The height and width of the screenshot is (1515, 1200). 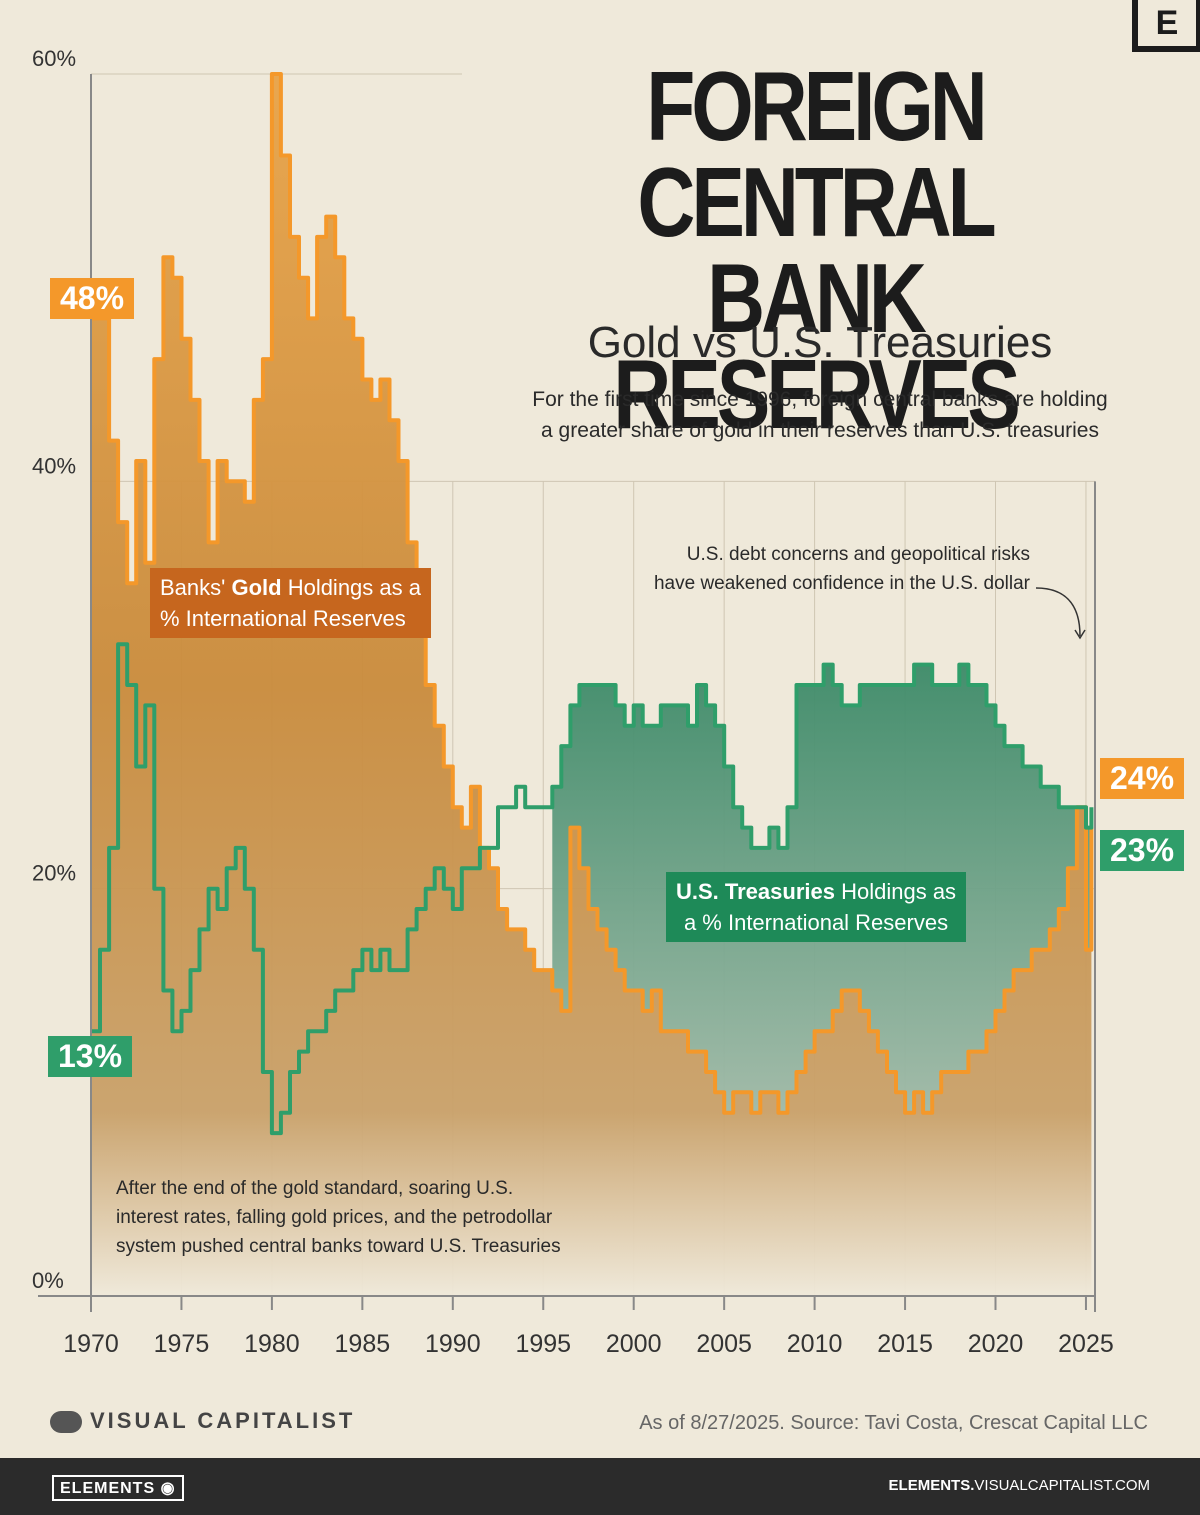 I want to click on x-tick-label: 2000, so click(x=634, y=1344).